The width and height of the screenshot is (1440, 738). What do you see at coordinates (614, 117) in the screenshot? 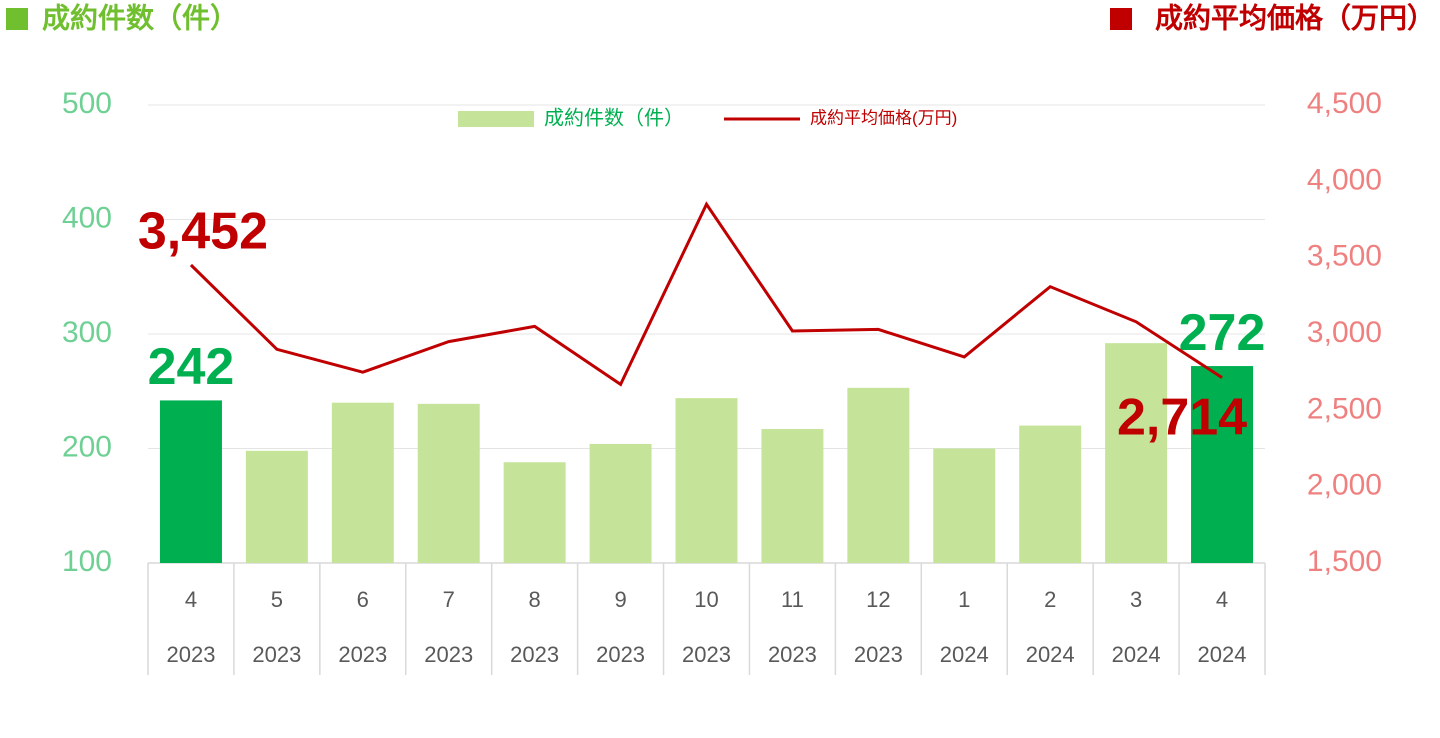
I see `legend-label: 成約件数（件）` at bounding box center [614, 117].